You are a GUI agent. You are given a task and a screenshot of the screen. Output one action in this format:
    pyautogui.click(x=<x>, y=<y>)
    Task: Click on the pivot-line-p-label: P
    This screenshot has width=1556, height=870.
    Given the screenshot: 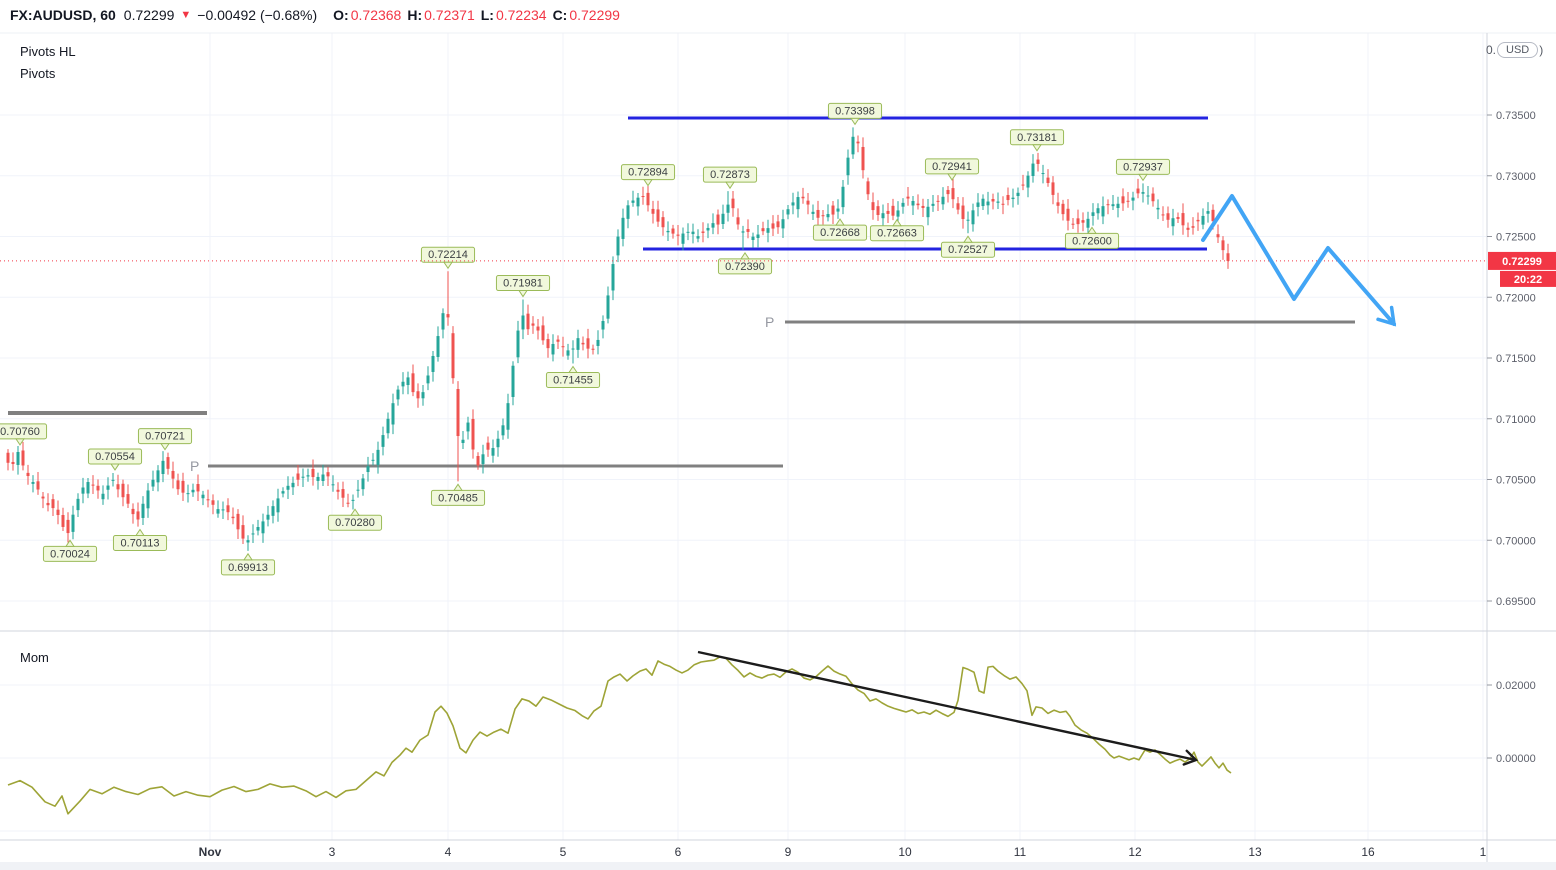 What is the action you would take?
    pyautogui.click(x=194, y=466)
    